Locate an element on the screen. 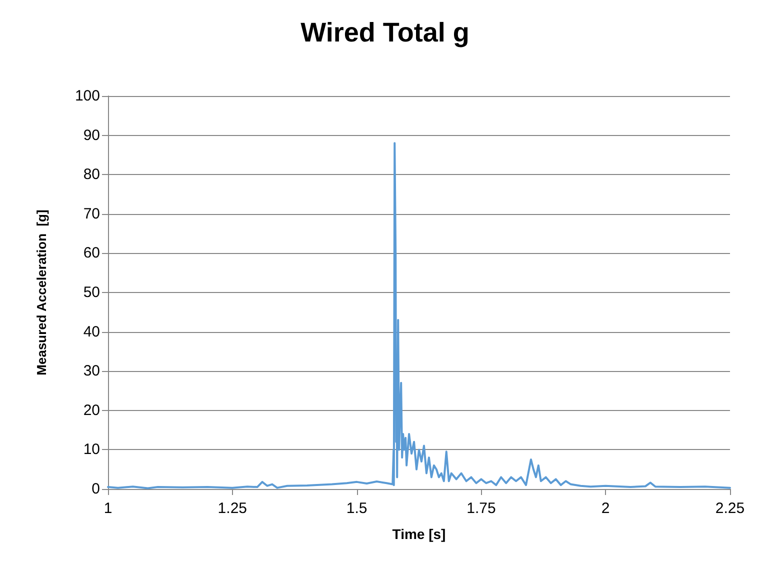 The width and height of the screenshot is (770, 579). y-tick-label: 20 is located at coordinates (91, 410).